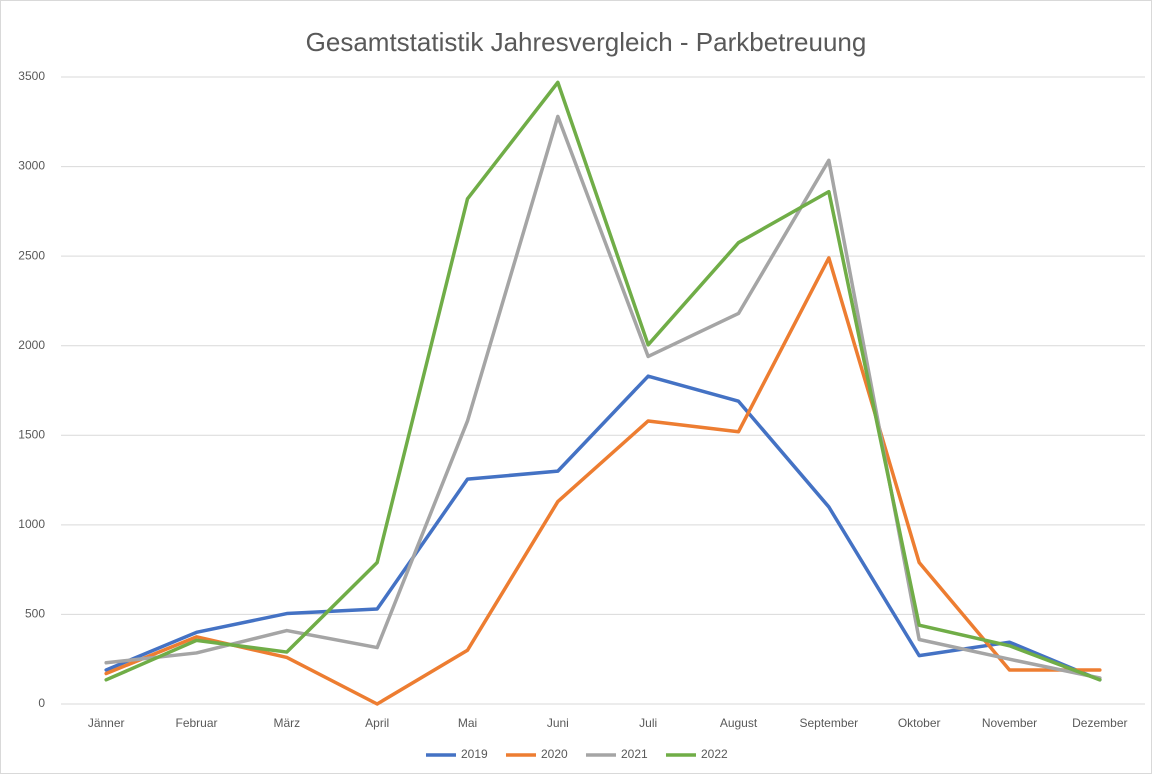  Describe the element at coordinates (196, 723) in the screenshot. I see `x-tick-label: Februar` at that location.